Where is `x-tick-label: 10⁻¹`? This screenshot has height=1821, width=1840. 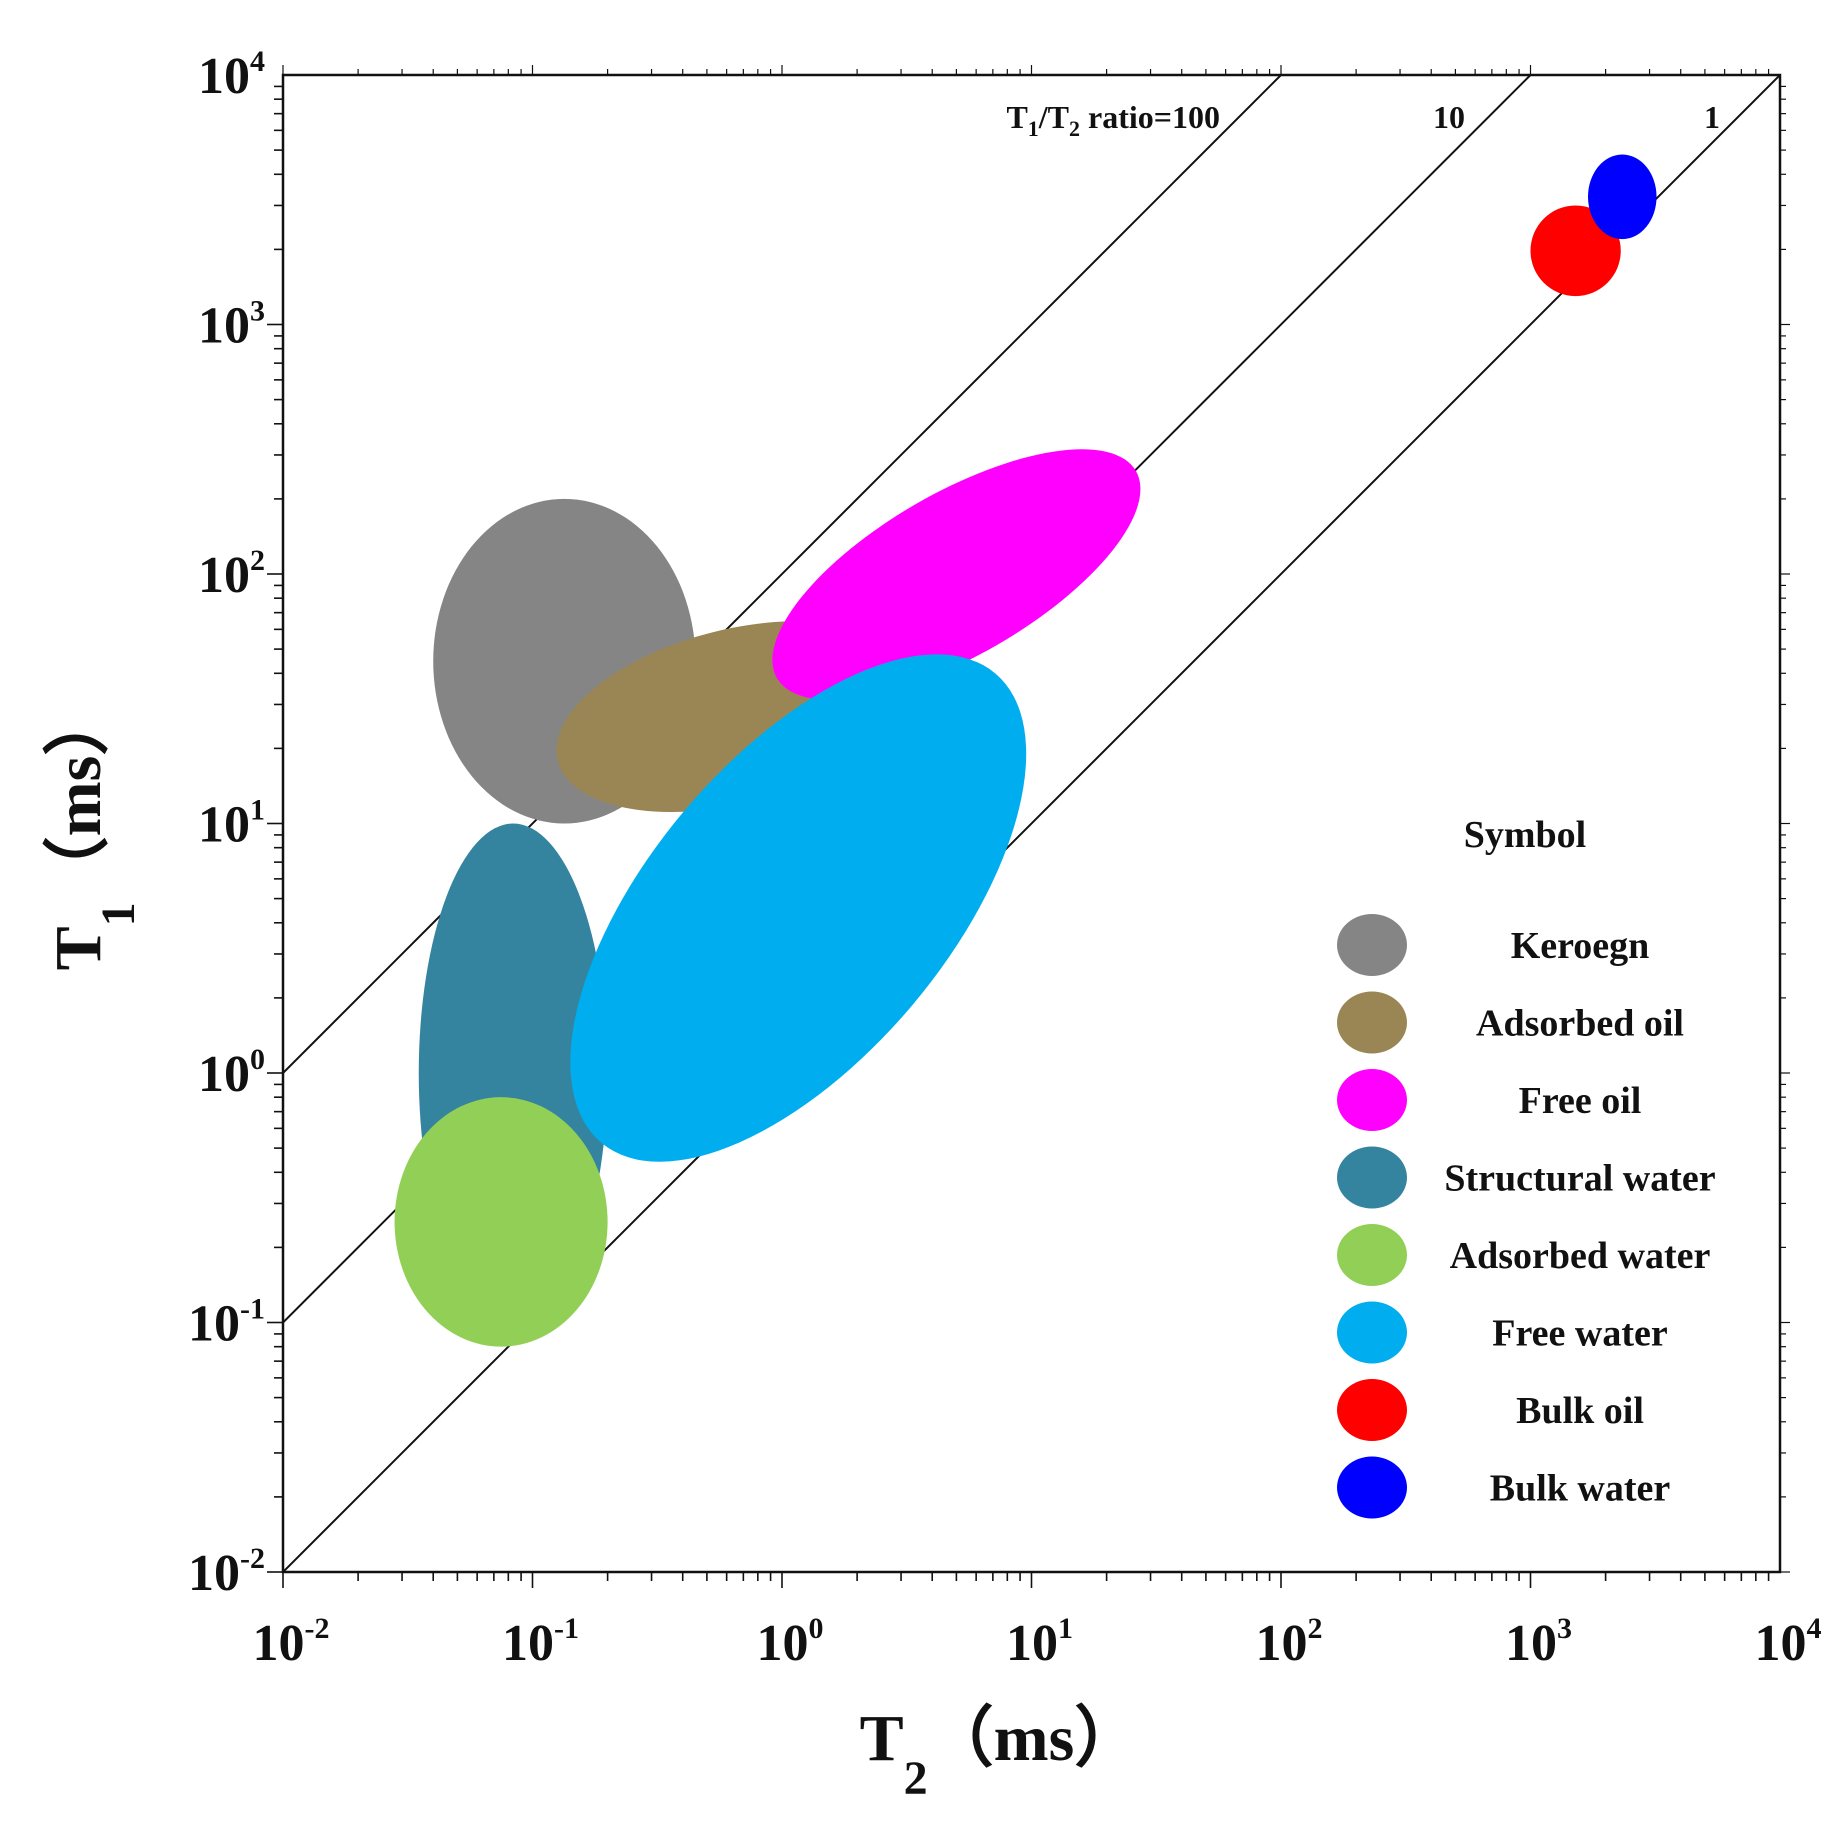
x-tick-label: 10⁻¹ is located at coordinates (540, 1642).